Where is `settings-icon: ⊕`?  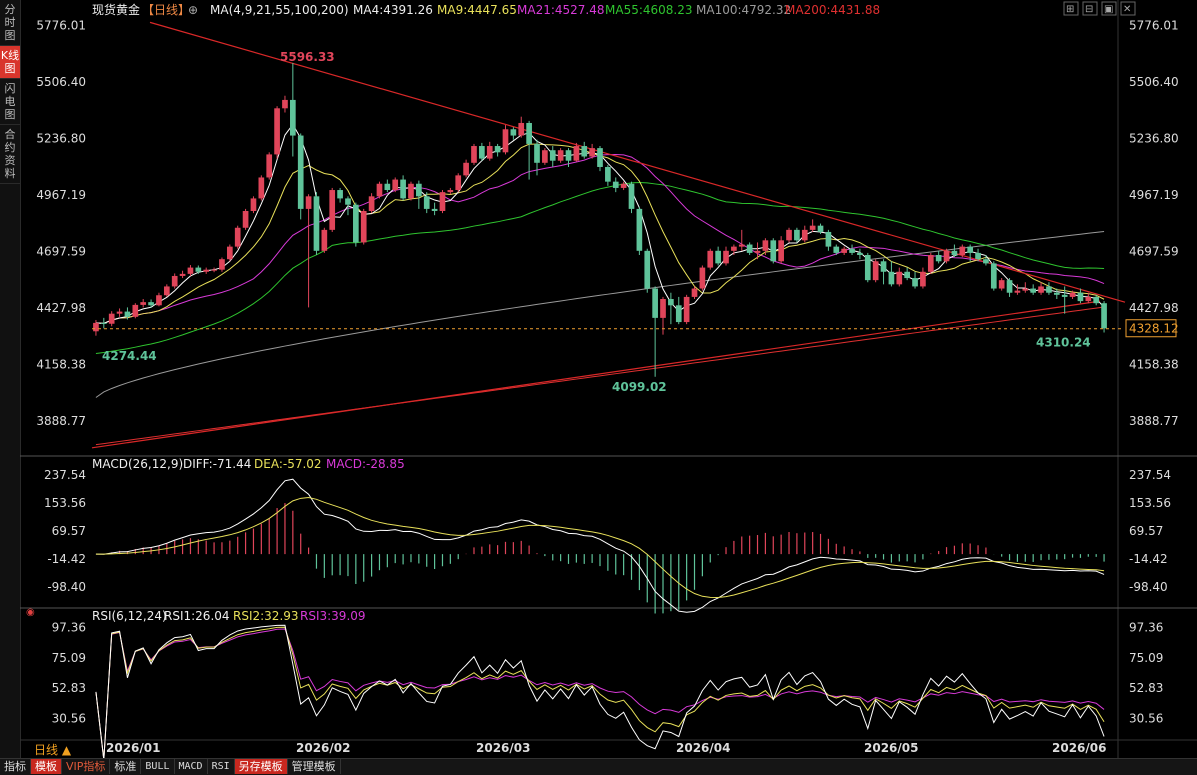 settings-icon: ⊕ is located at coordinates (193, 10).